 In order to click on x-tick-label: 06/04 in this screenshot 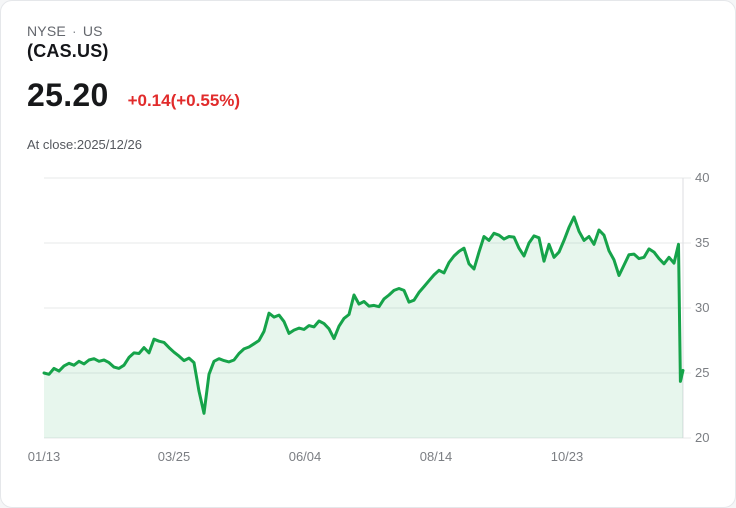, I will do `click(305, 456)`.